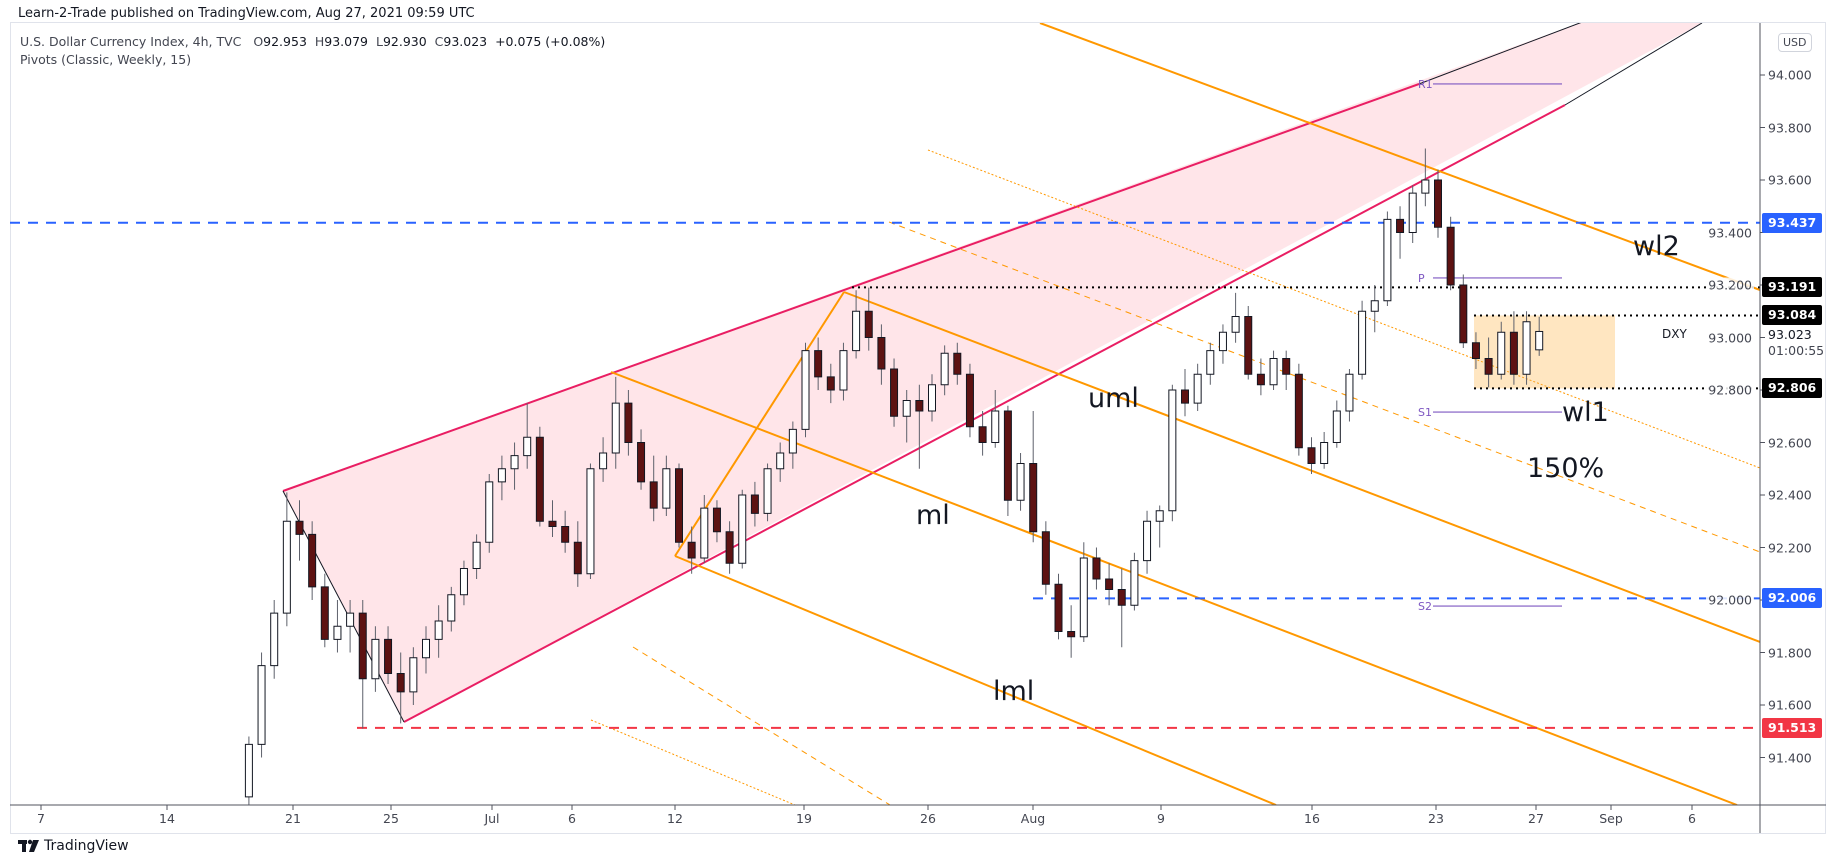 The width and height of the screenshot is (1834, 868). What do you see at coordinates (1790, 495) in the screenshot?
I see `price-tick-label: 92.400` at bounding box center [1790, 495].